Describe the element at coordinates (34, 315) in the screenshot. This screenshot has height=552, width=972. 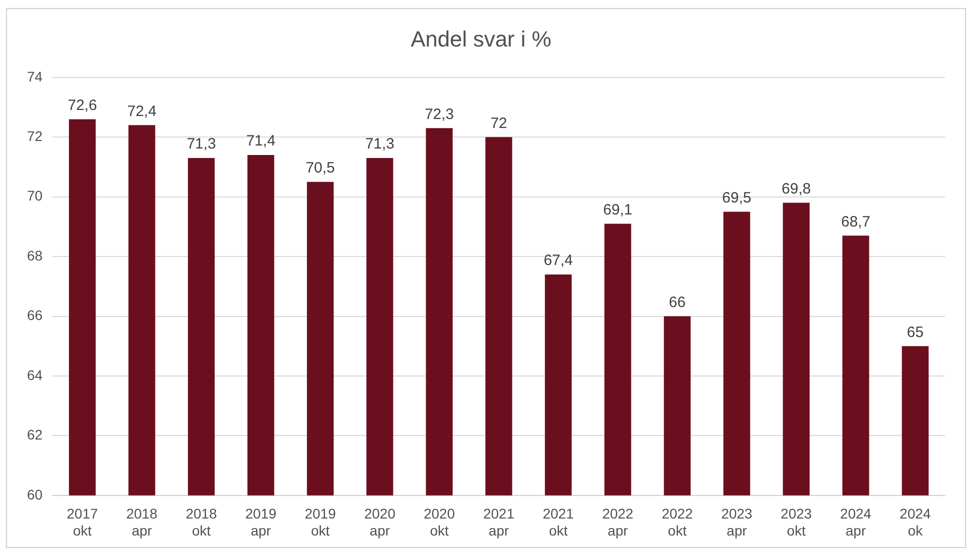
I see `y-tick-label: 66` at that location.